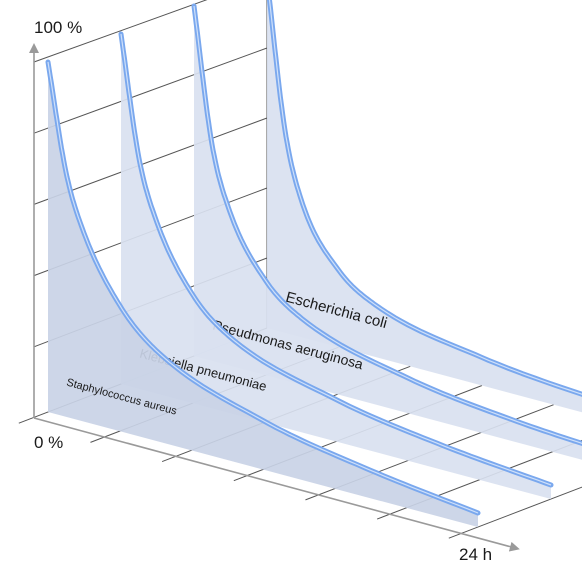 The width and height of the screenshot is (582, 563). Describe the element at coordinates (48, 442) in the screenshot. I see `y-bottom-label: 0 %` at that location.